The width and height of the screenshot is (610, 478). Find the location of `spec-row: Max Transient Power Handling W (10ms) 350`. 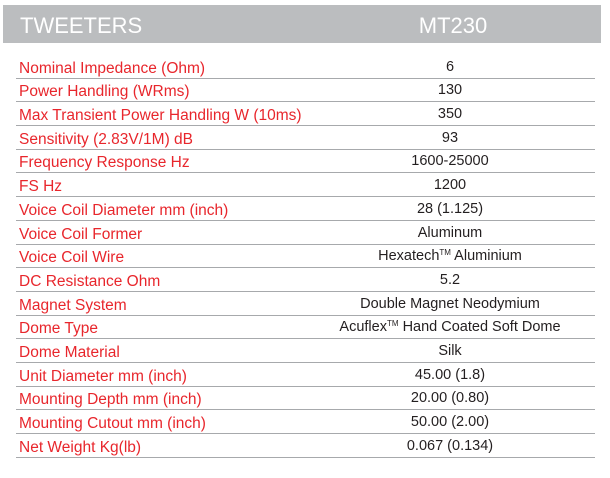

spec-row: Max Transient Power Handling W (10ms) 350 is located at coordinates (305, 114).